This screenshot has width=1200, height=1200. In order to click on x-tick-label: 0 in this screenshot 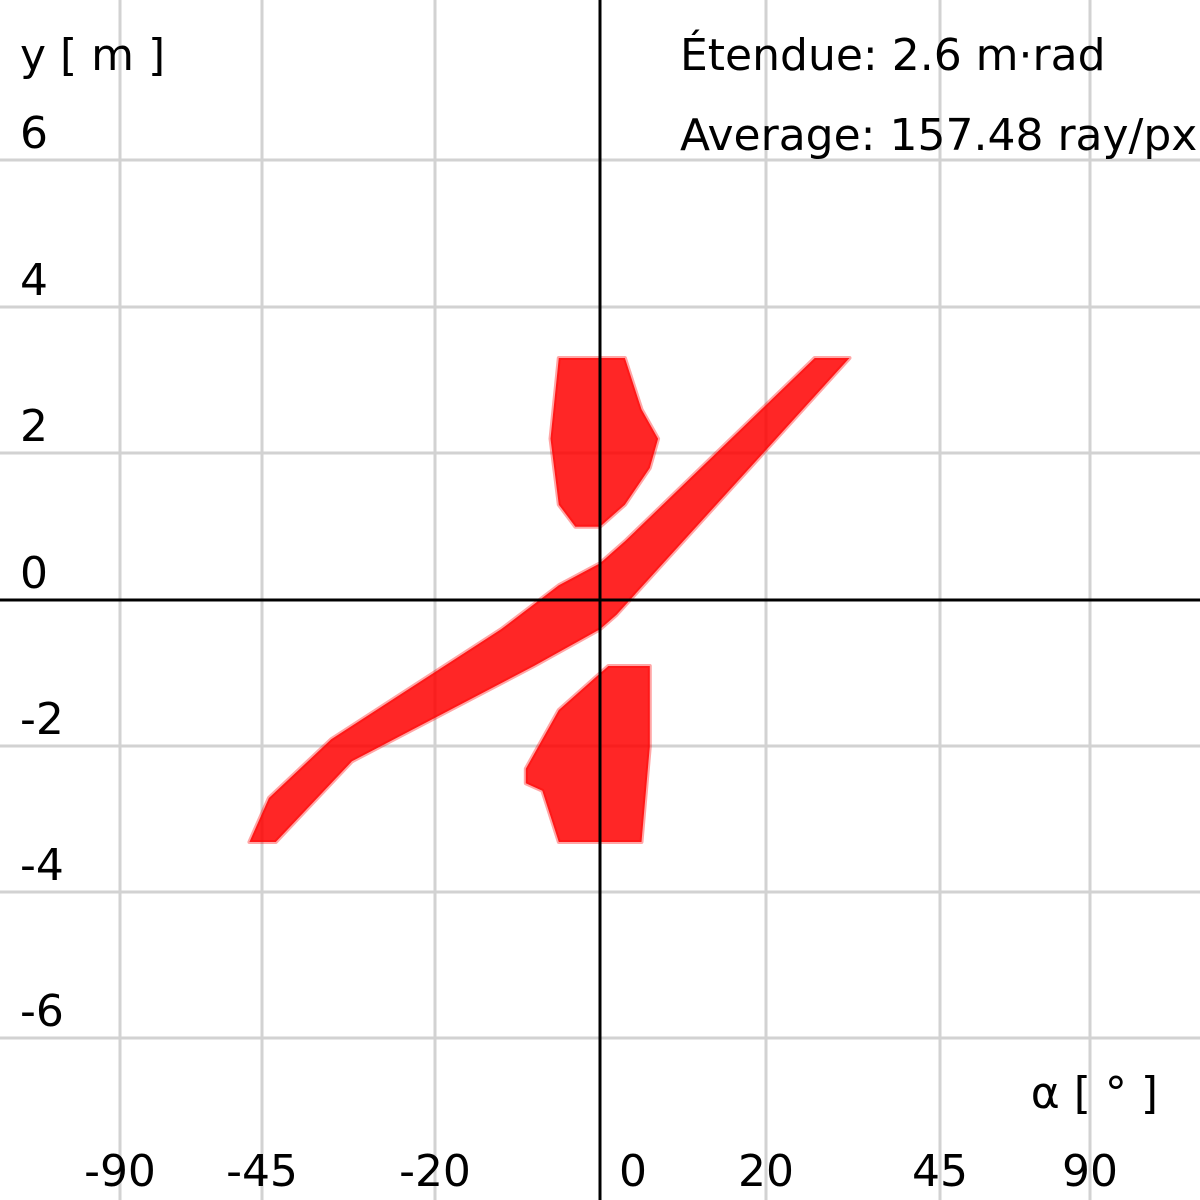, I will do `click(633, 1171)`.